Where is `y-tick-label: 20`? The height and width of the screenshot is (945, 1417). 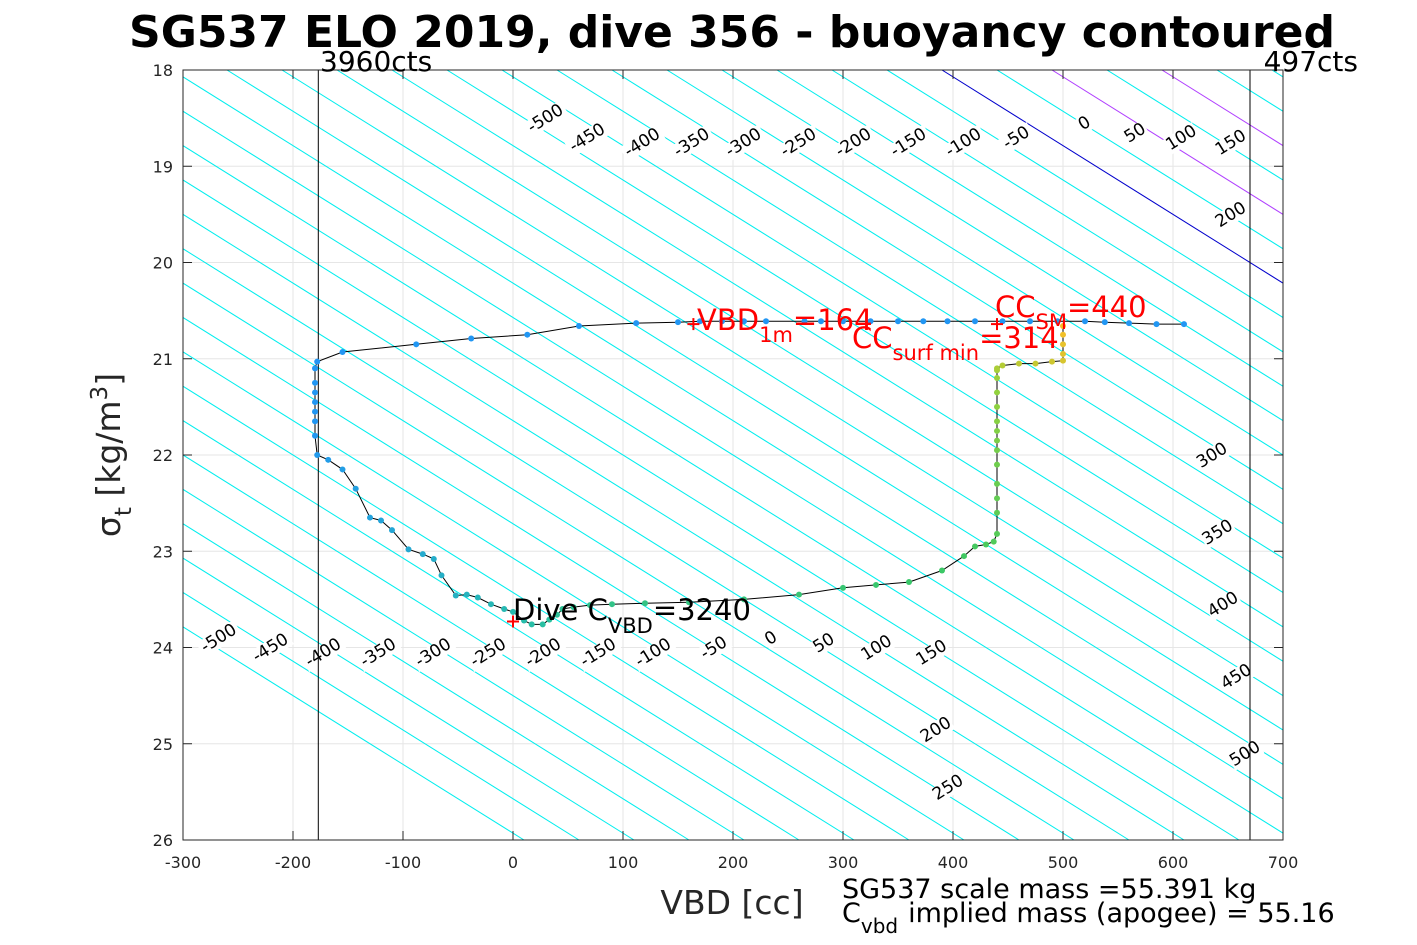 y-tick-label: 20 is located at coordinates (163, 263).